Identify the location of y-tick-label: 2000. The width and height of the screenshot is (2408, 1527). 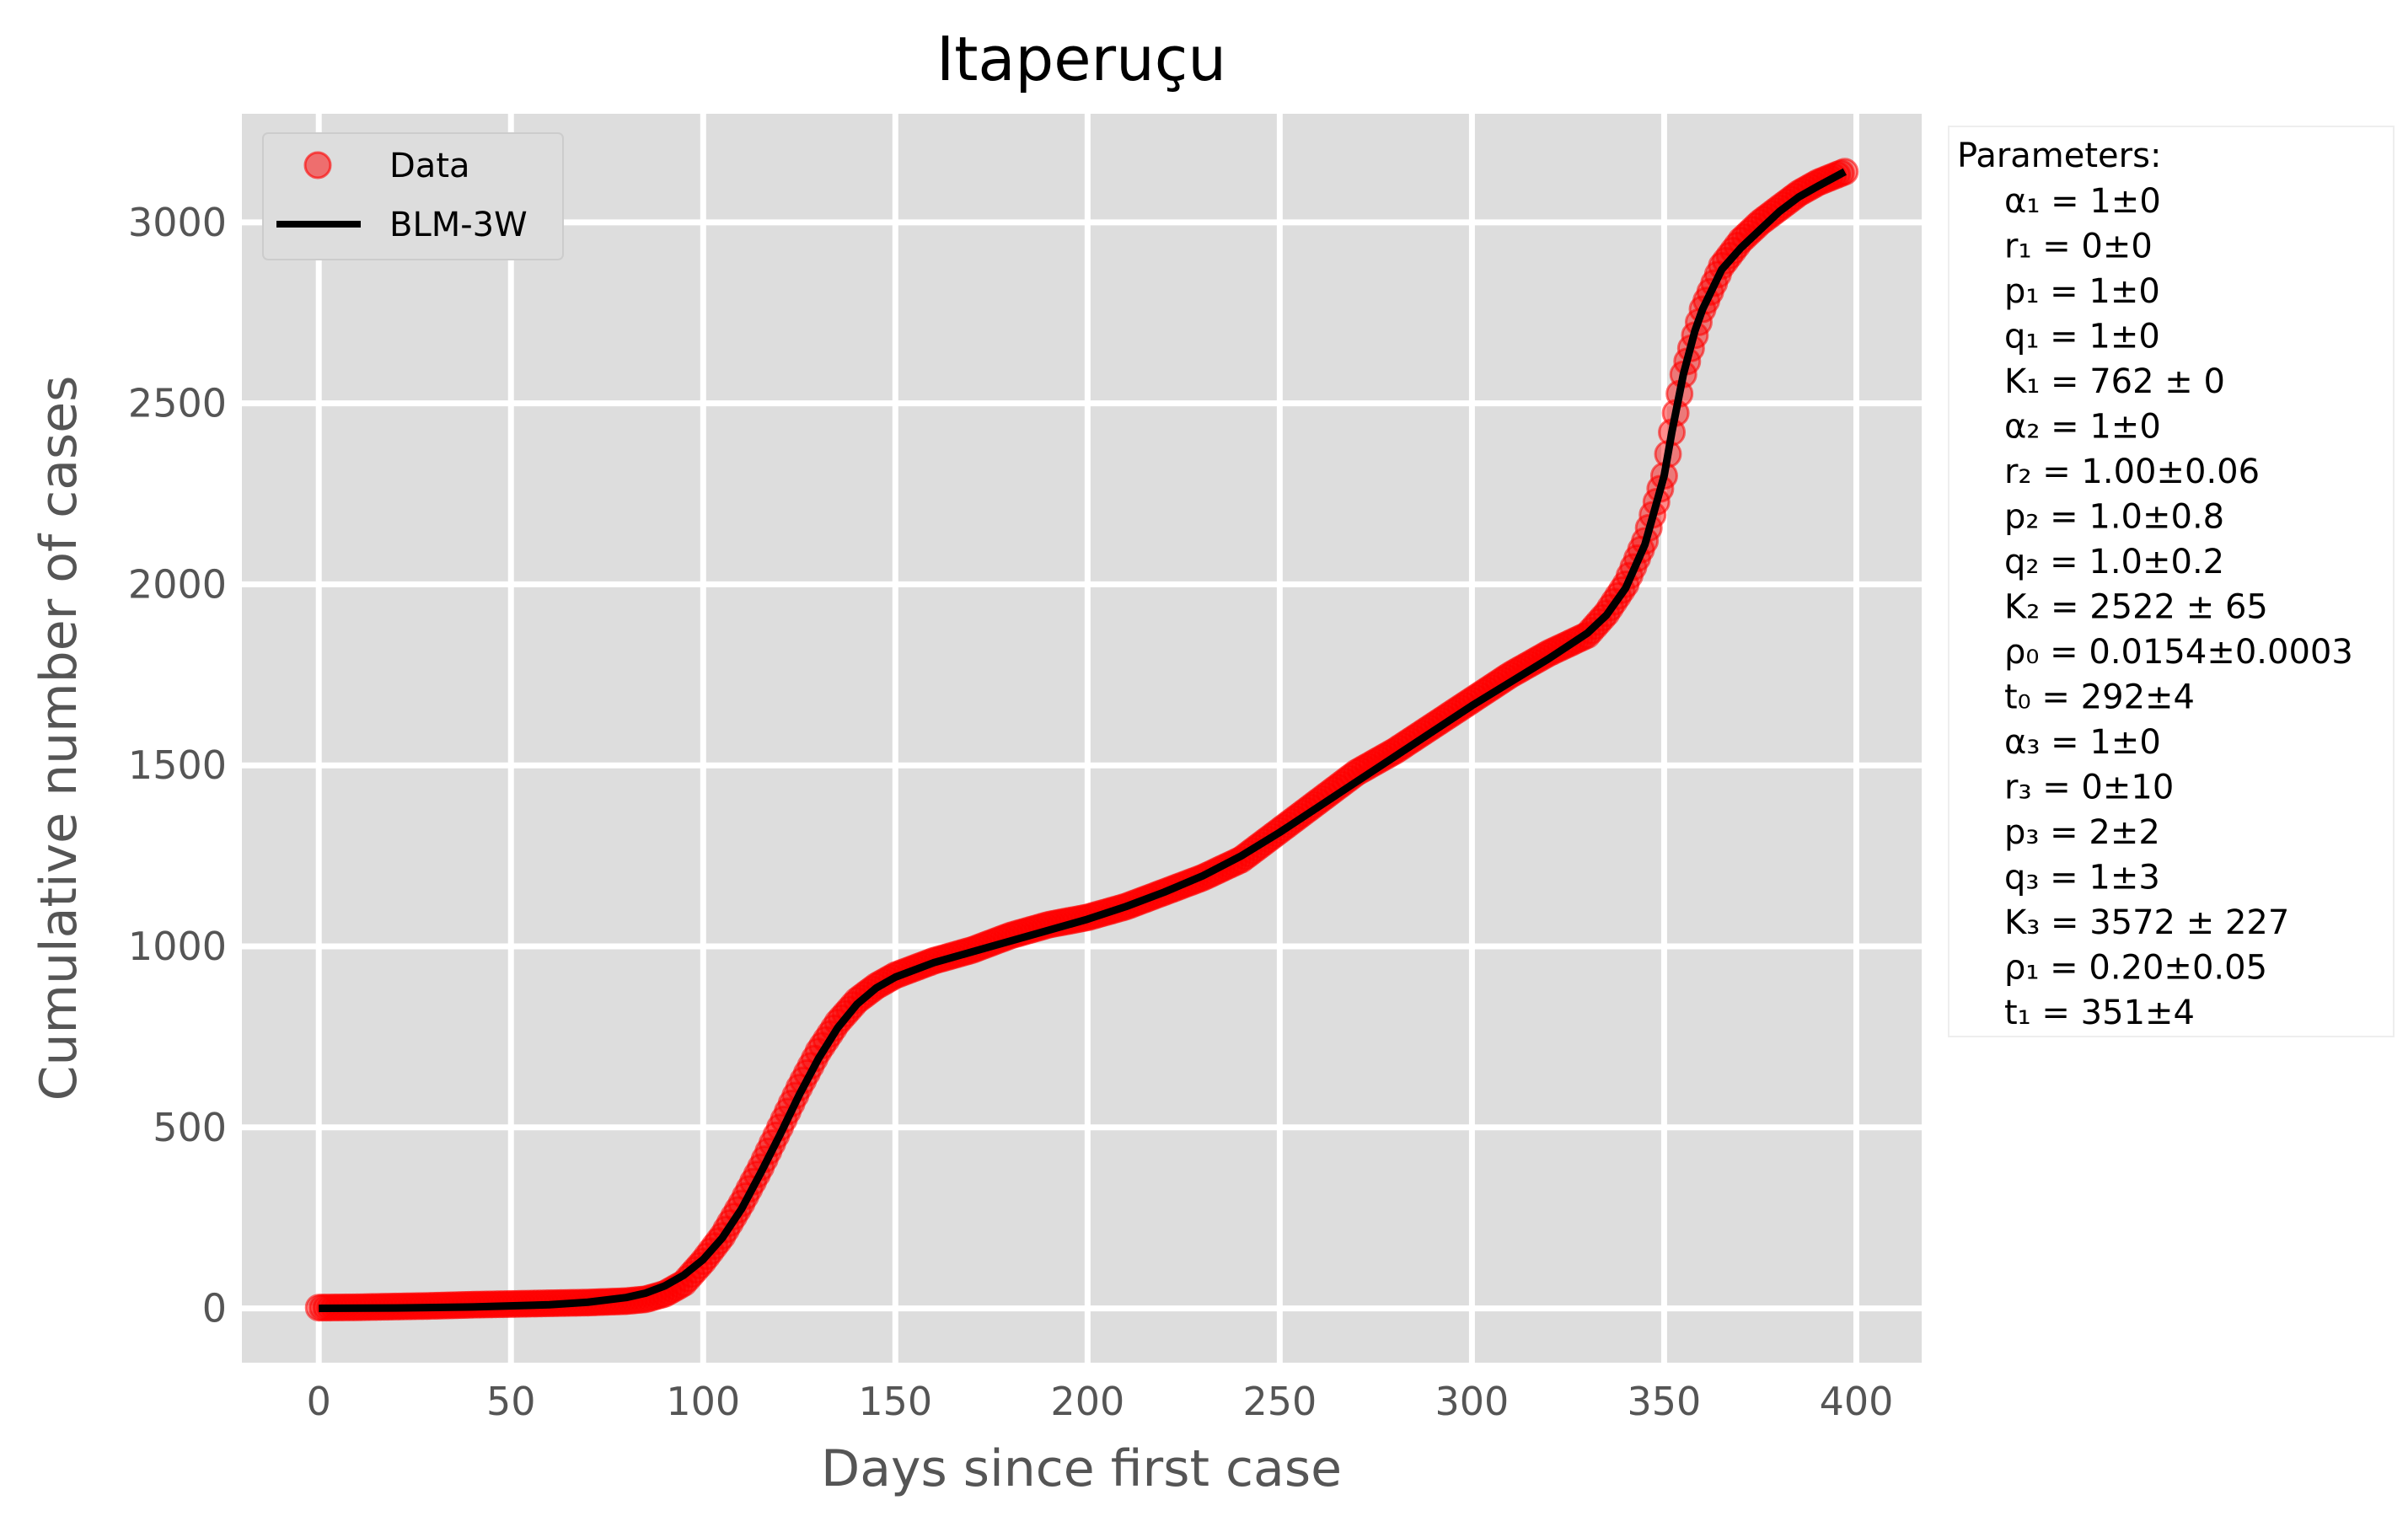
(177, 584).